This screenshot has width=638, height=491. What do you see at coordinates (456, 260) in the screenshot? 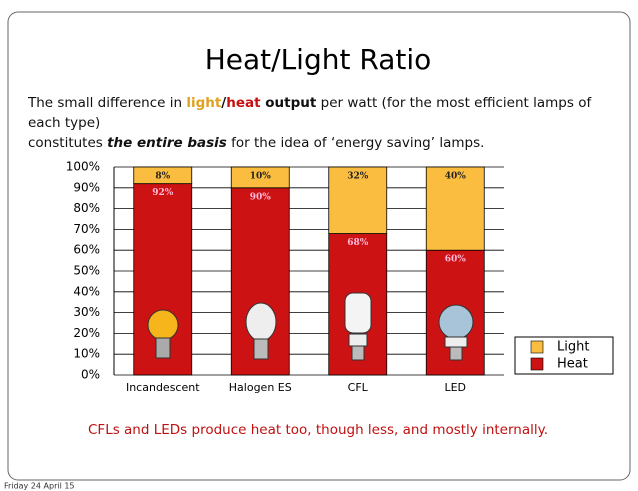
I see `value-label: 60%` at bounding box center [456, 260].